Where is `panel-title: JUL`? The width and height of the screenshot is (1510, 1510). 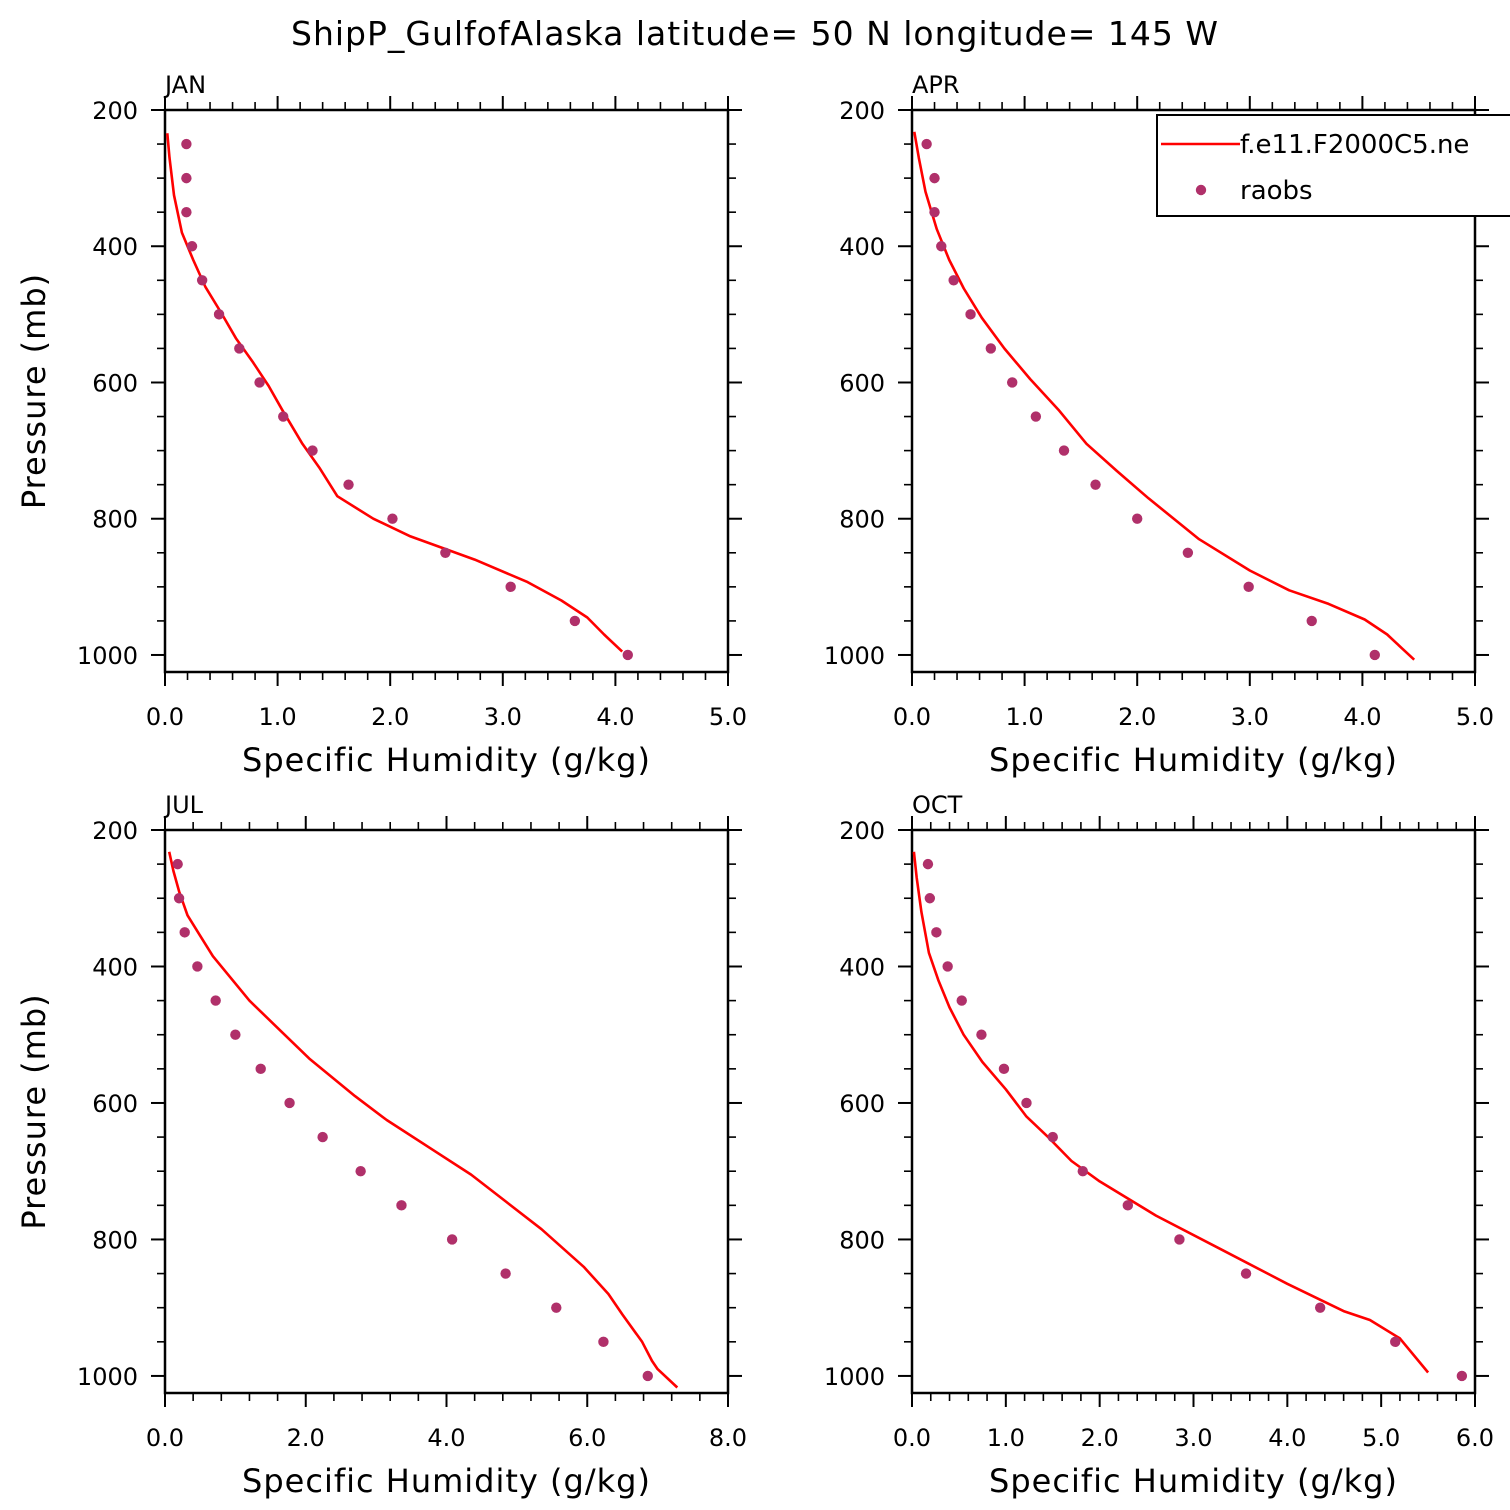 panel-title: JUL is located at coordinates (183, 805).